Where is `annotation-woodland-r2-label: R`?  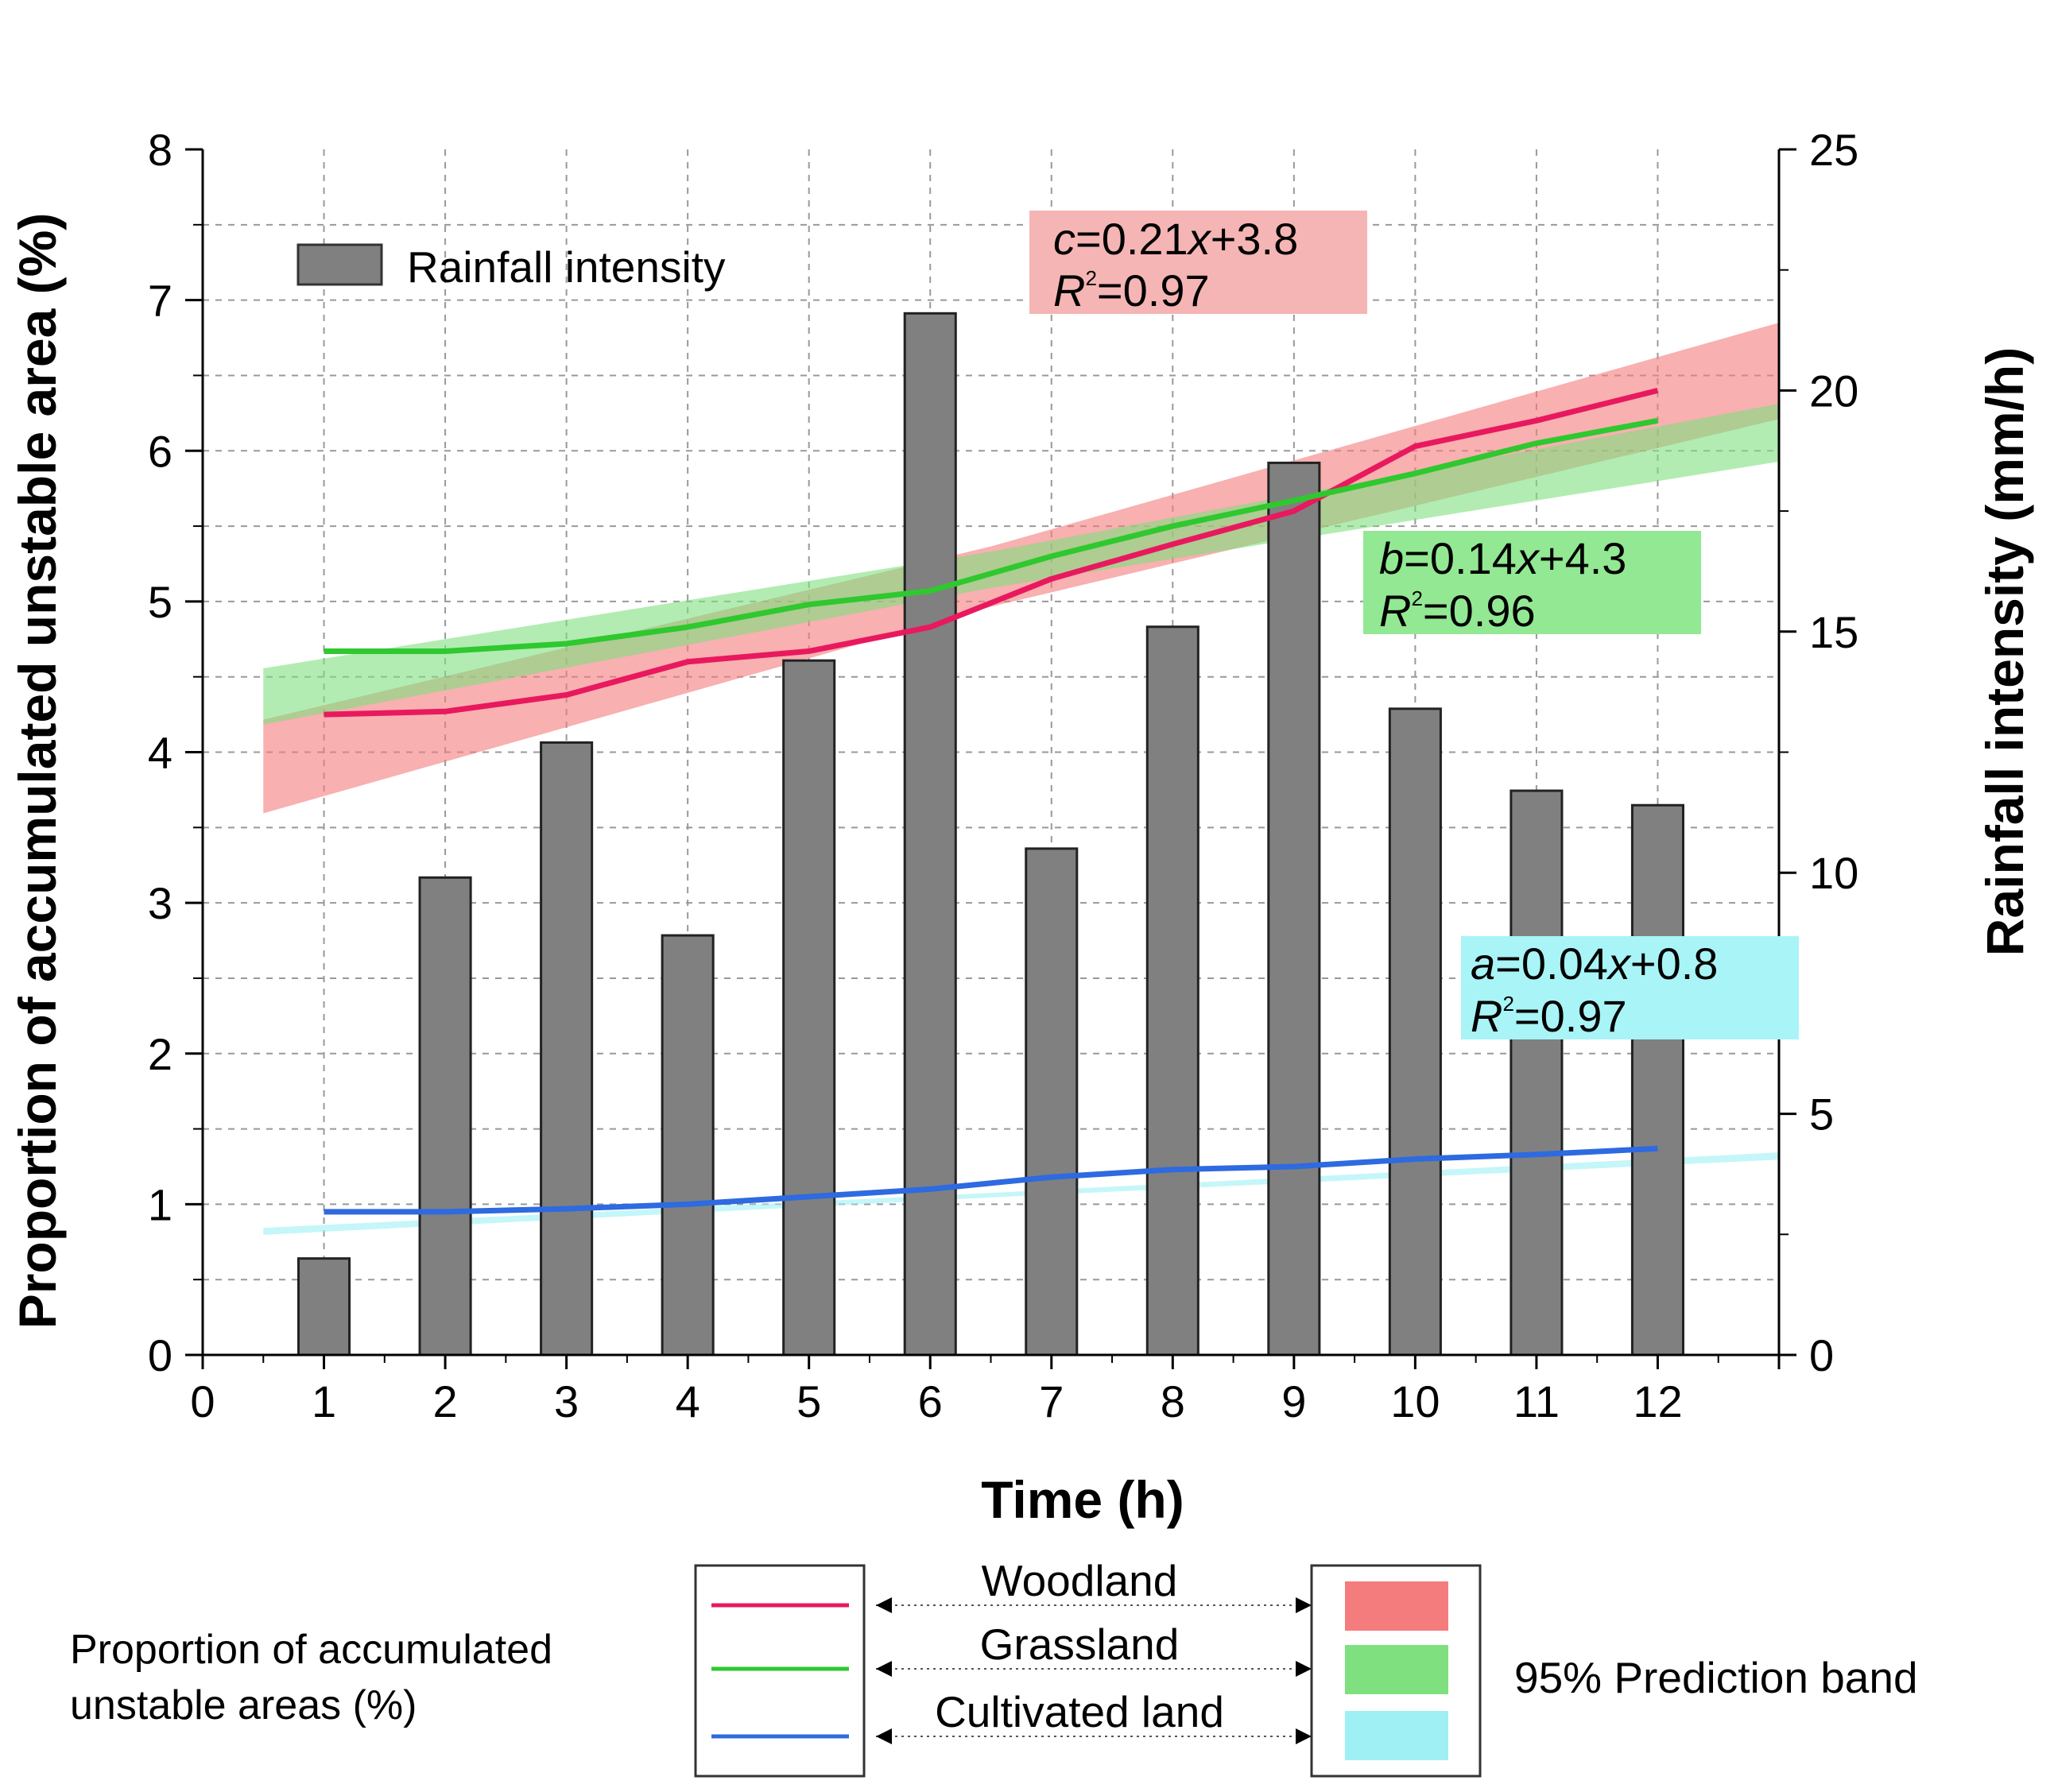
annotation-woodland-r2-label: R is located at coordinates (1069, 290).